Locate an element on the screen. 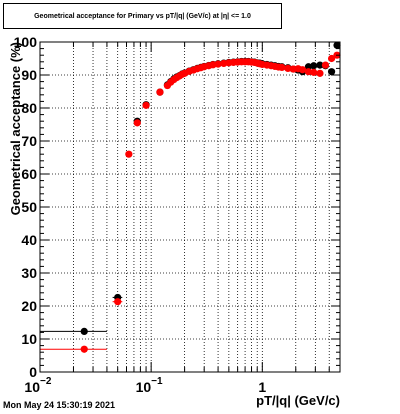 This screenshot has height=414, width=400. y-axis-label: Geometrical acceptance (%) is located at coordinates (15, 128).